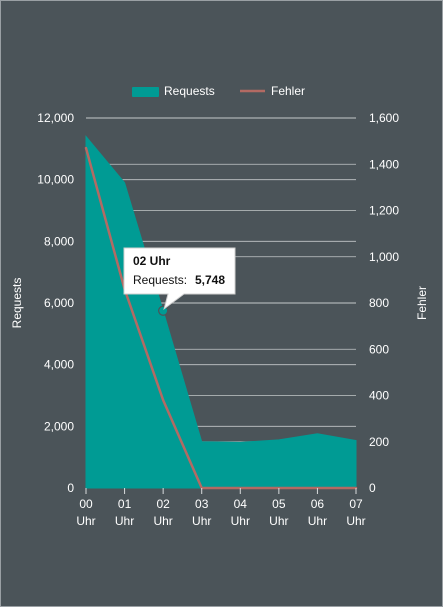 The image size is (443, 607). I want to click on y-right-tick-label-5: 1,000, so click(384, 257).